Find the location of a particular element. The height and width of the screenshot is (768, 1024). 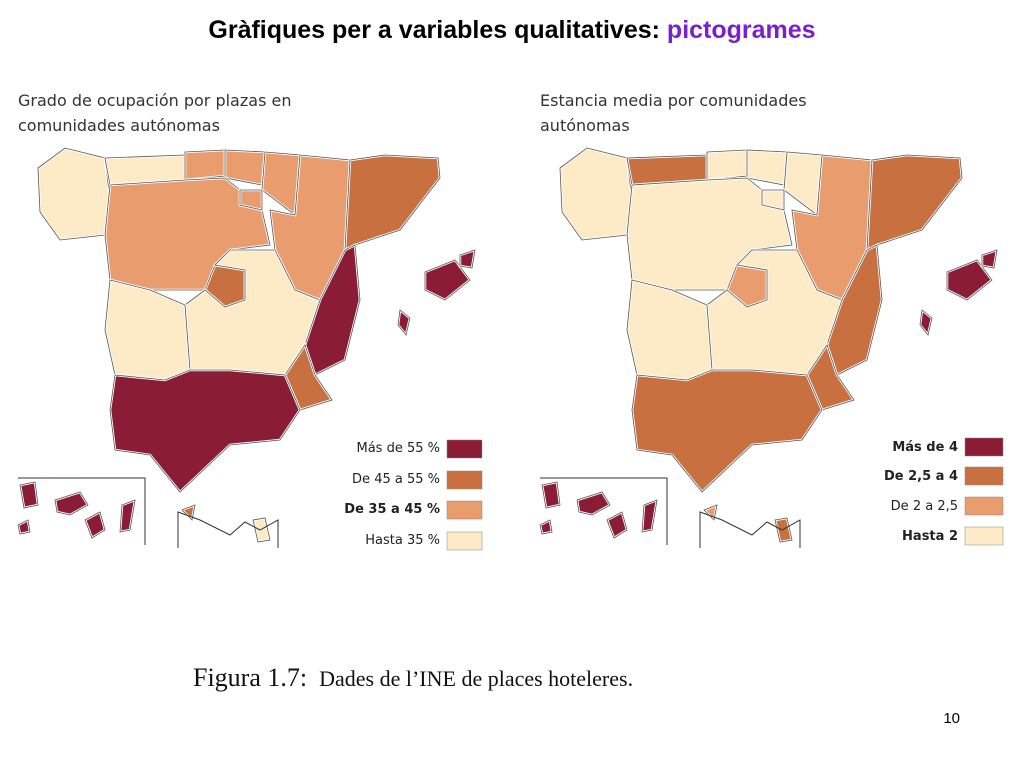

legend-label: De 45 a 55 % is located at coordinates (396, 479).